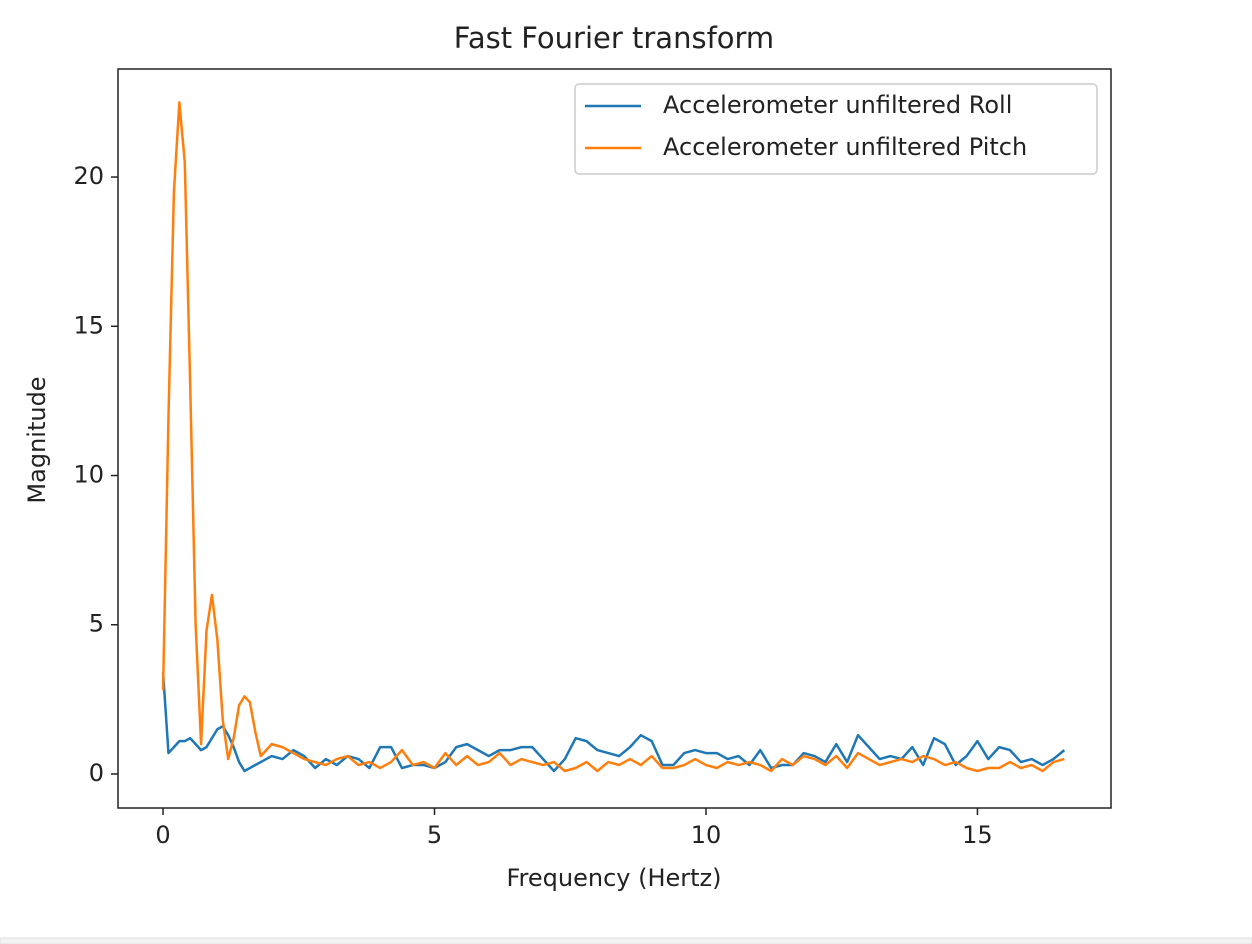 The image size is (1252, 944). What do you see at coordinates (37, 439) in the screenshot?
I see `y-axis-label: Magnitude` at bounding box center [37, 439].